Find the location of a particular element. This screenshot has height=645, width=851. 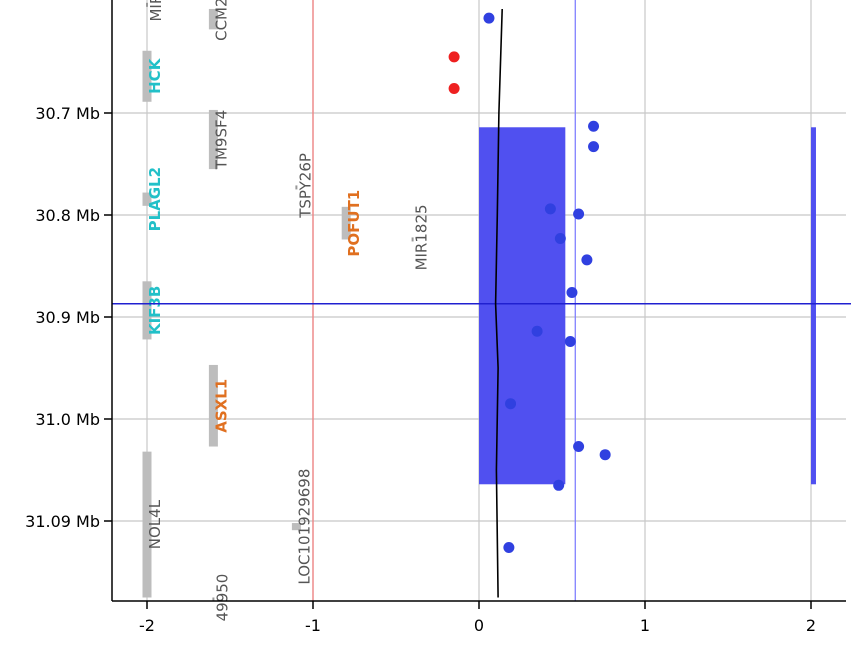

trend-curve is located at coordinates (498, 303).